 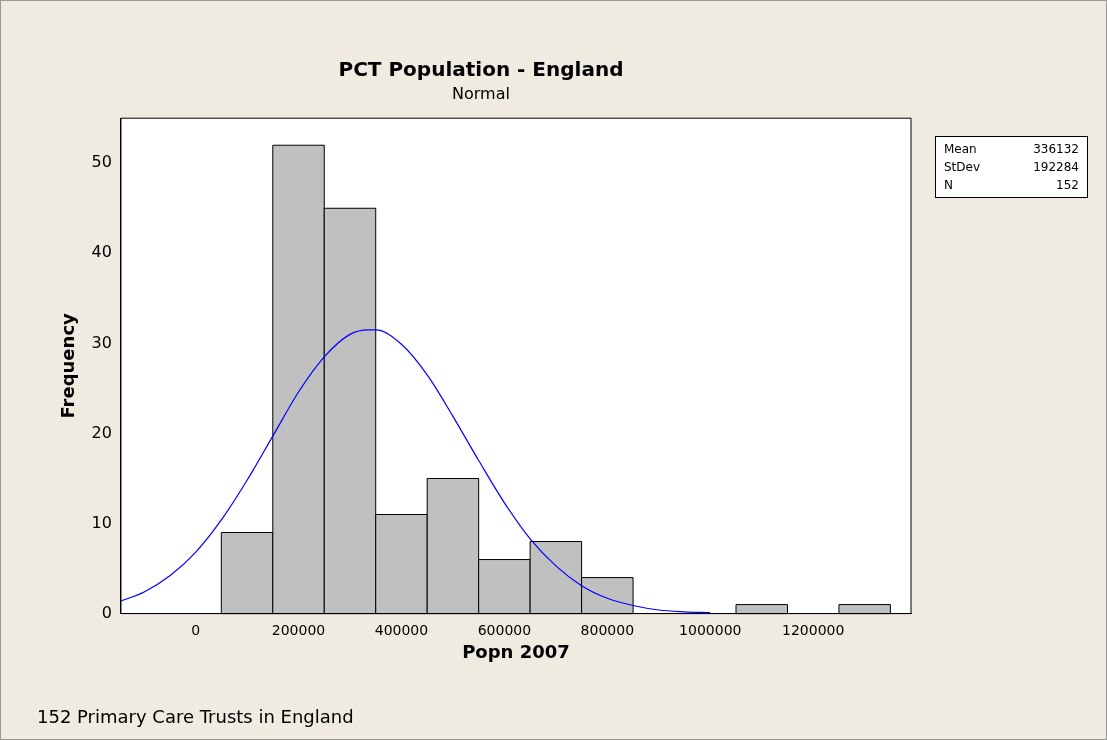 What do you see at coordinates (106, 612) in the screenshot?
I see `y-tick-label: 0` at bounding box center [106, 612].